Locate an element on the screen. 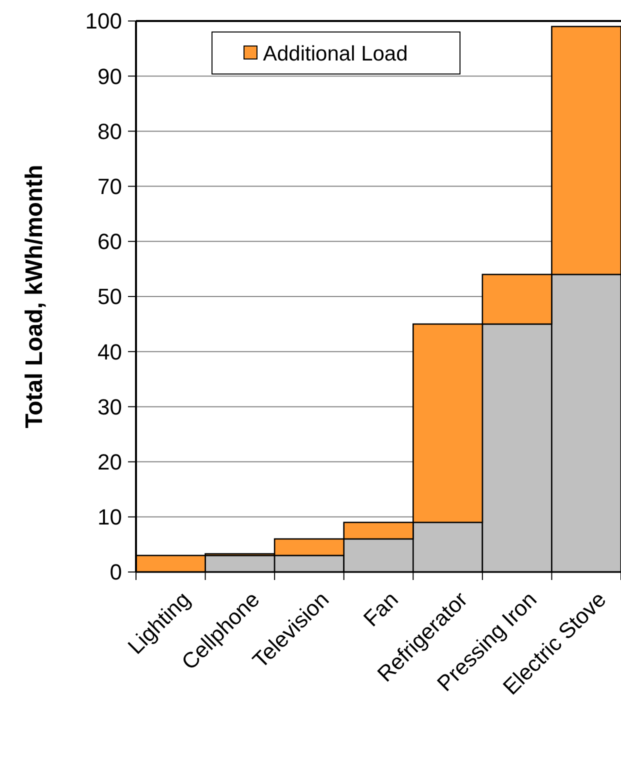  y-tick-label: 30 is located at coordinates (110, 407).